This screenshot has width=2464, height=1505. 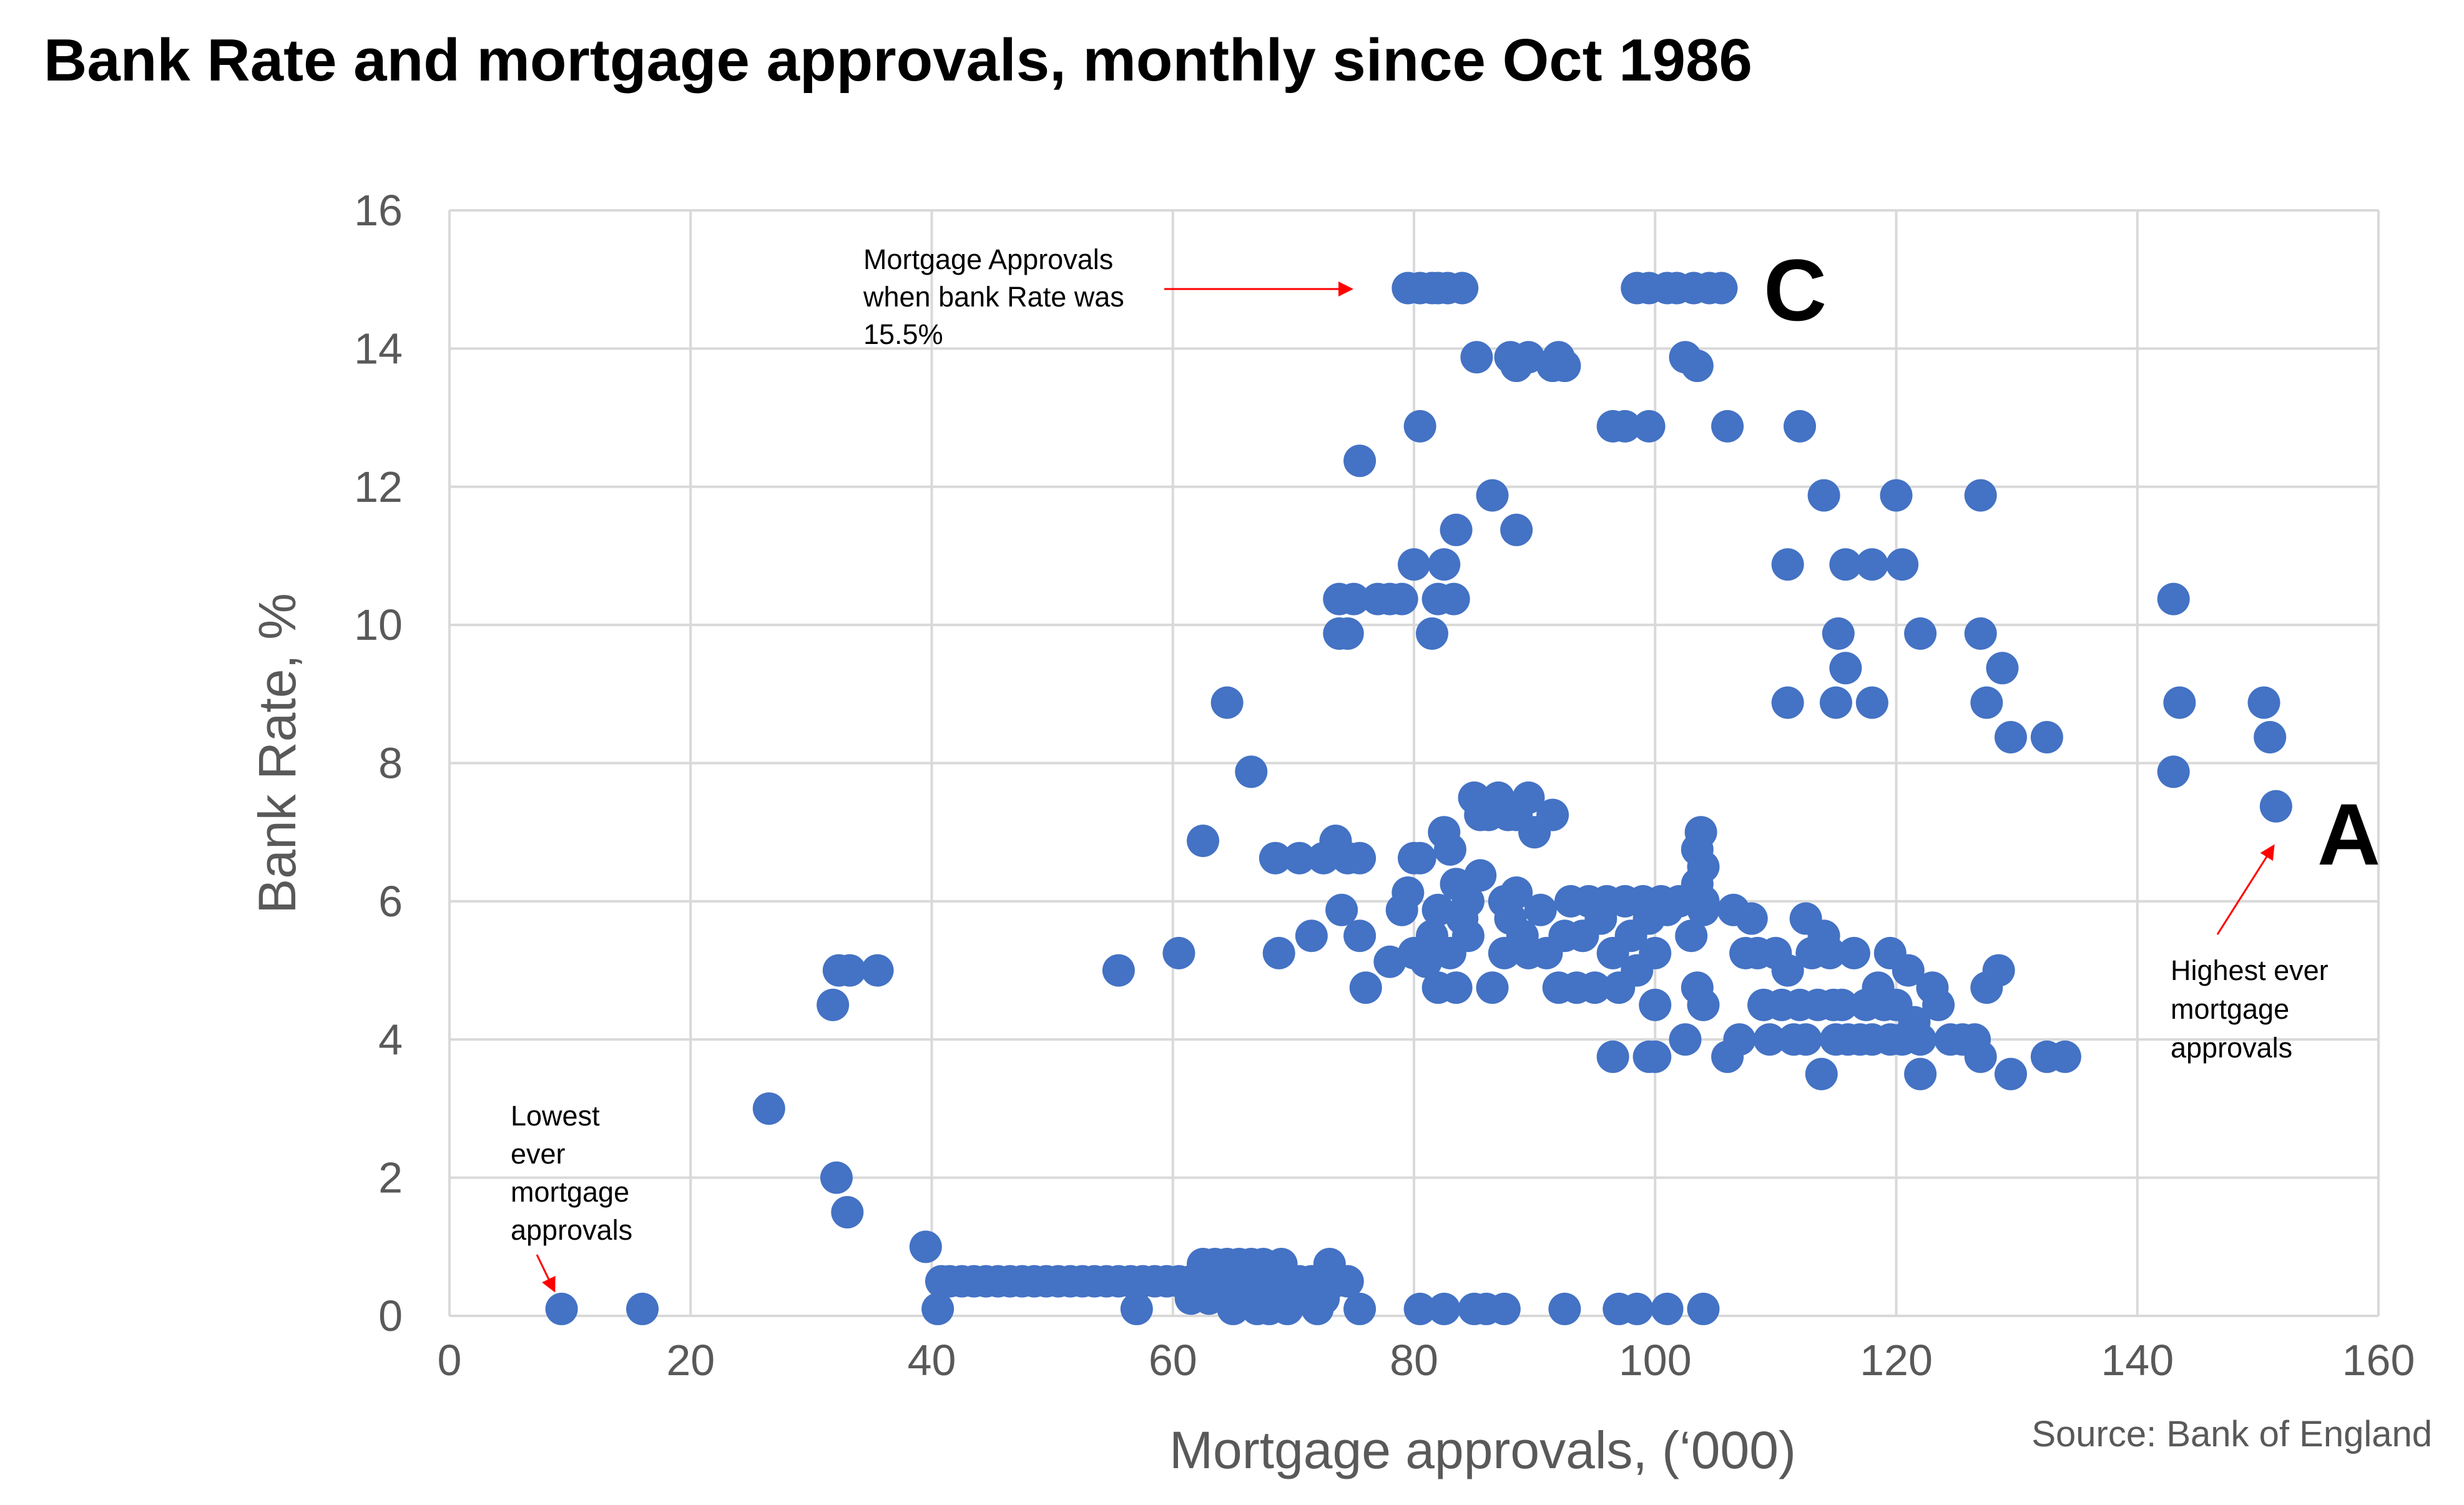 I want to click on y-tick-label: 0, so click(x=390, y=1316).